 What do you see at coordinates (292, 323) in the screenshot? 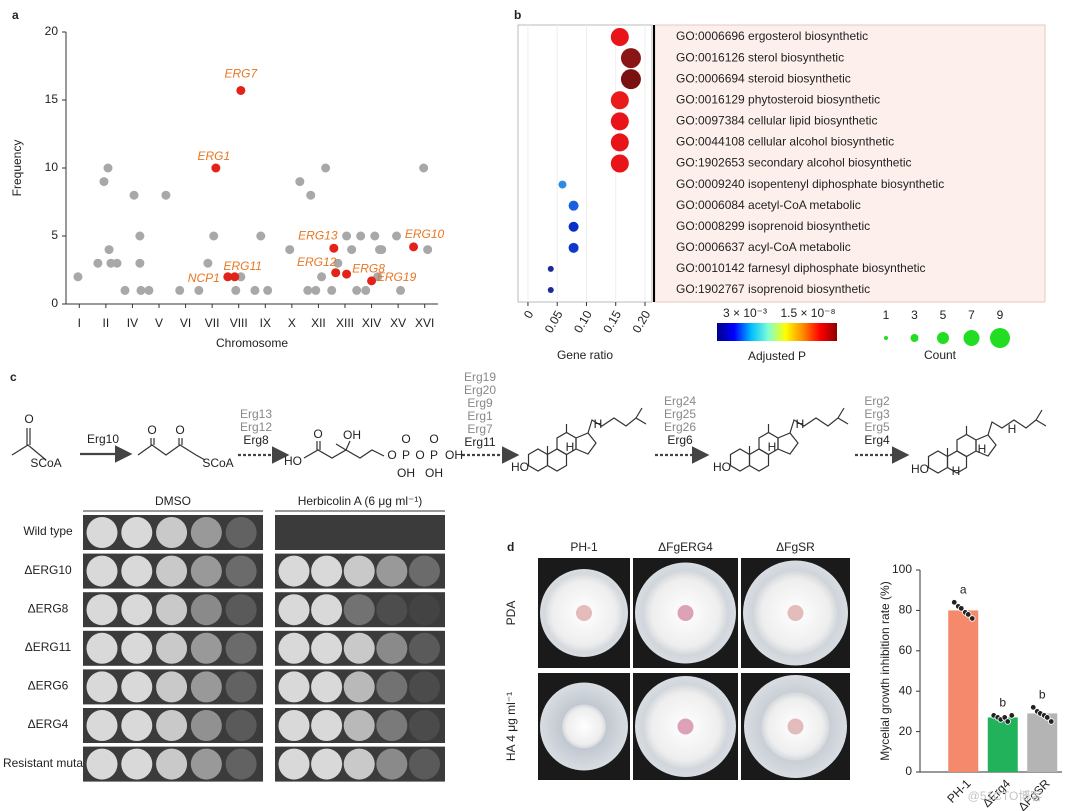
I see `x-tick-label: X` at bounding box center [292, 323].